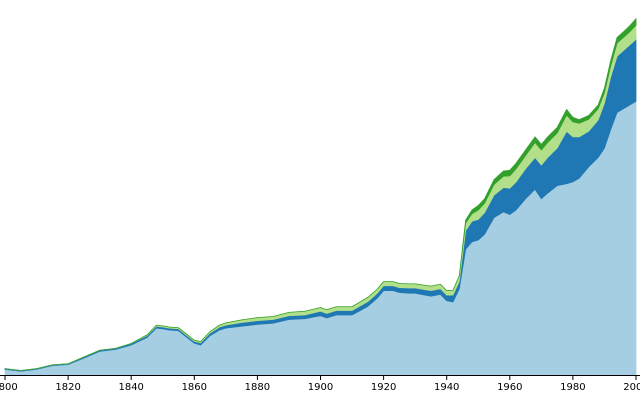 This screenshot has width=640, height=400. I want to click on x-tick-label: 1820, so click(67, 387).